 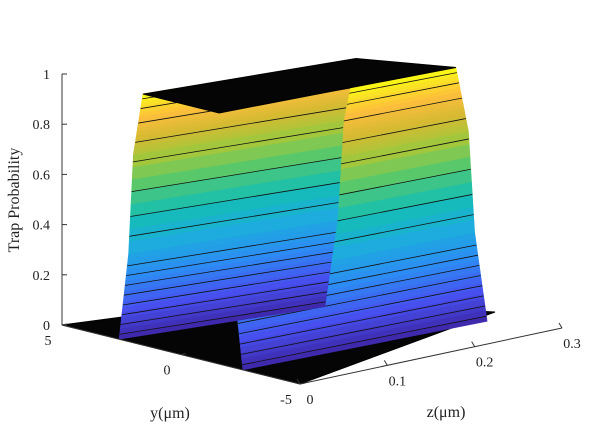 I want to click on z-tick-label: 0.8, so click(x=42, y=125).